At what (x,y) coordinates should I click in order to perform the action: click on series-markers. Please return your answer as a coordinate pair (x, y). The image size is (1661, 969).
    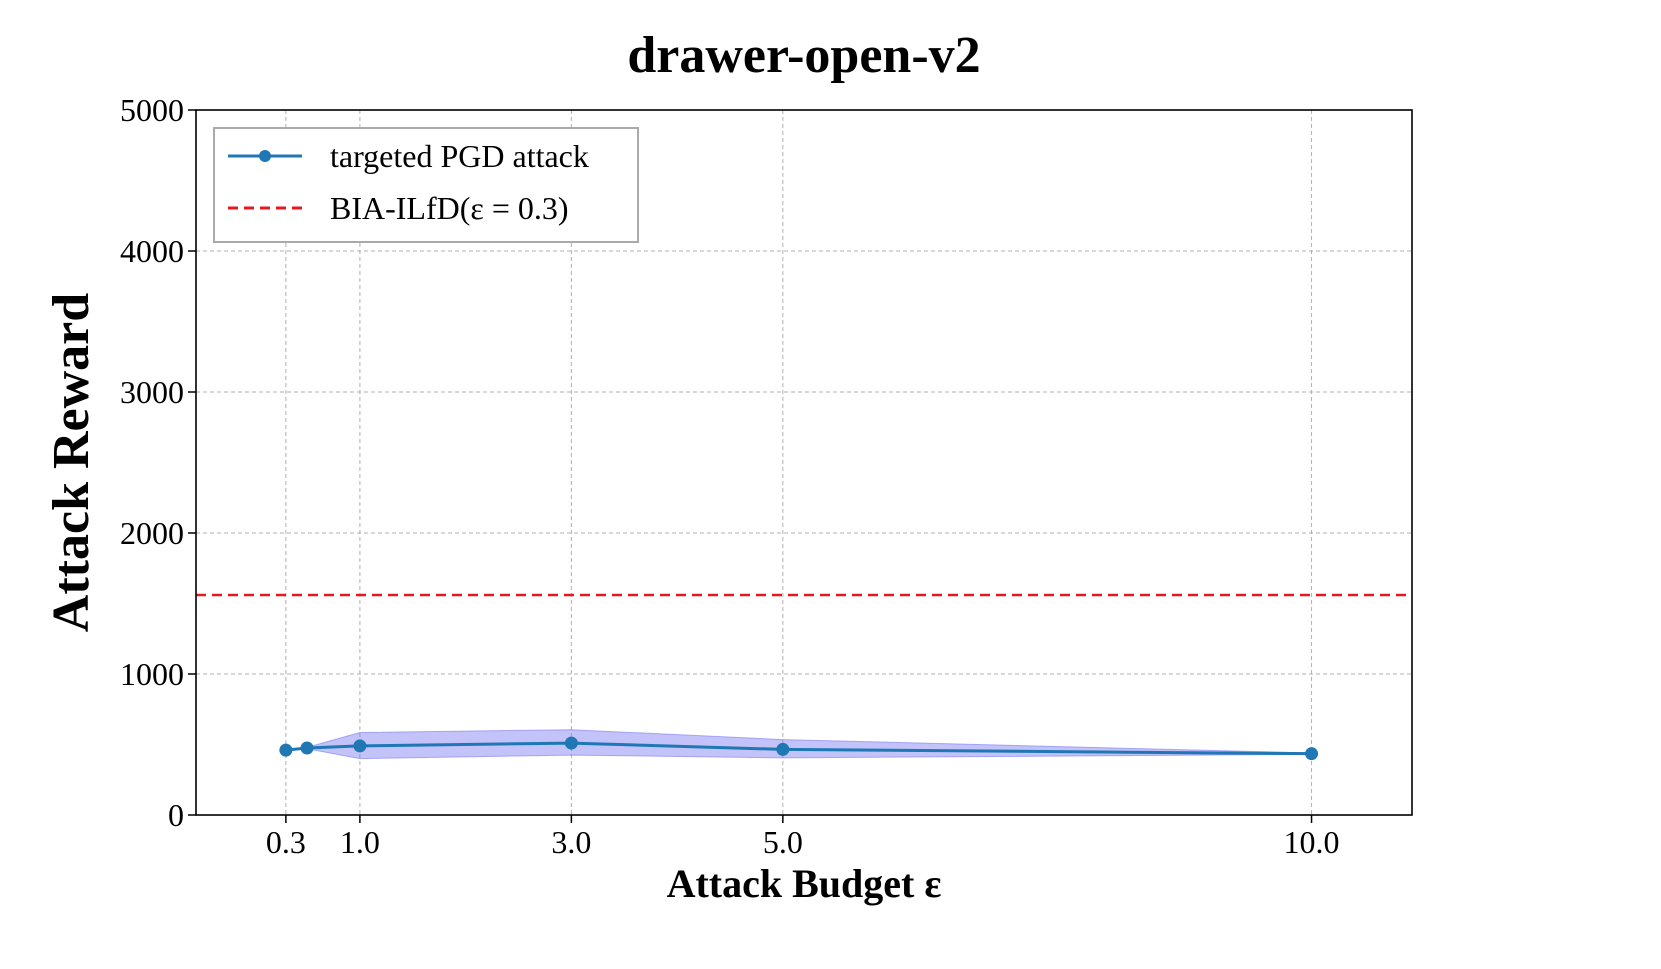
    Looking at the image, I should click on (799, 748).